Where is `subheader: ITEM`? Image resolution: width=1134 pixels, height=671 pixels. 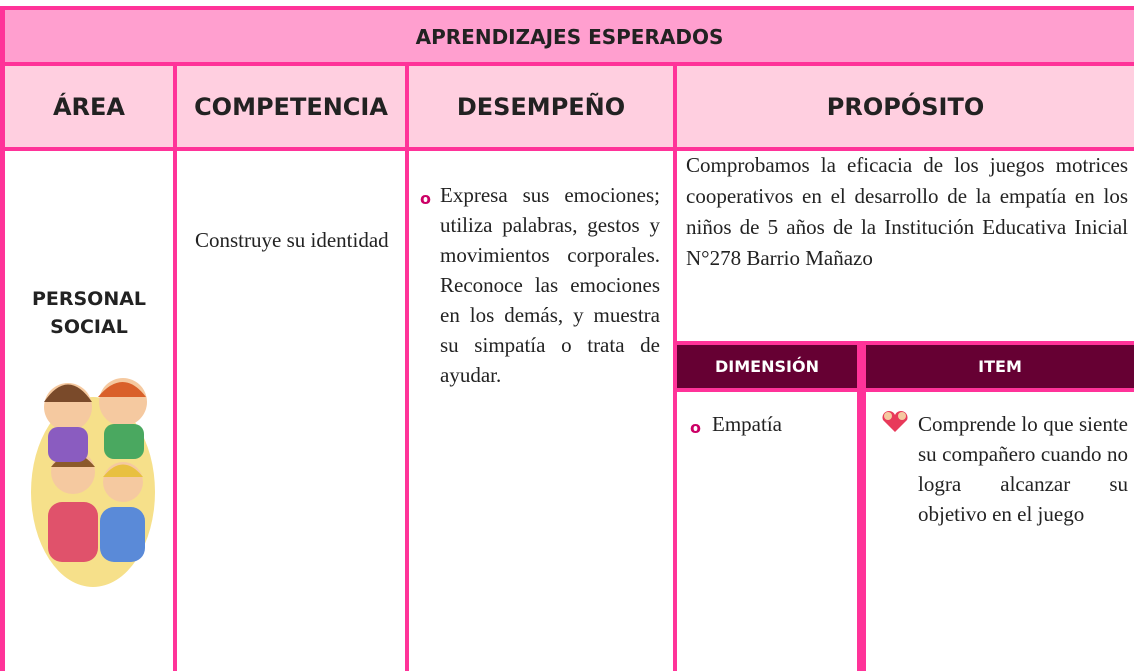 subheader: ITEM is located at coordinates (1000, 366).